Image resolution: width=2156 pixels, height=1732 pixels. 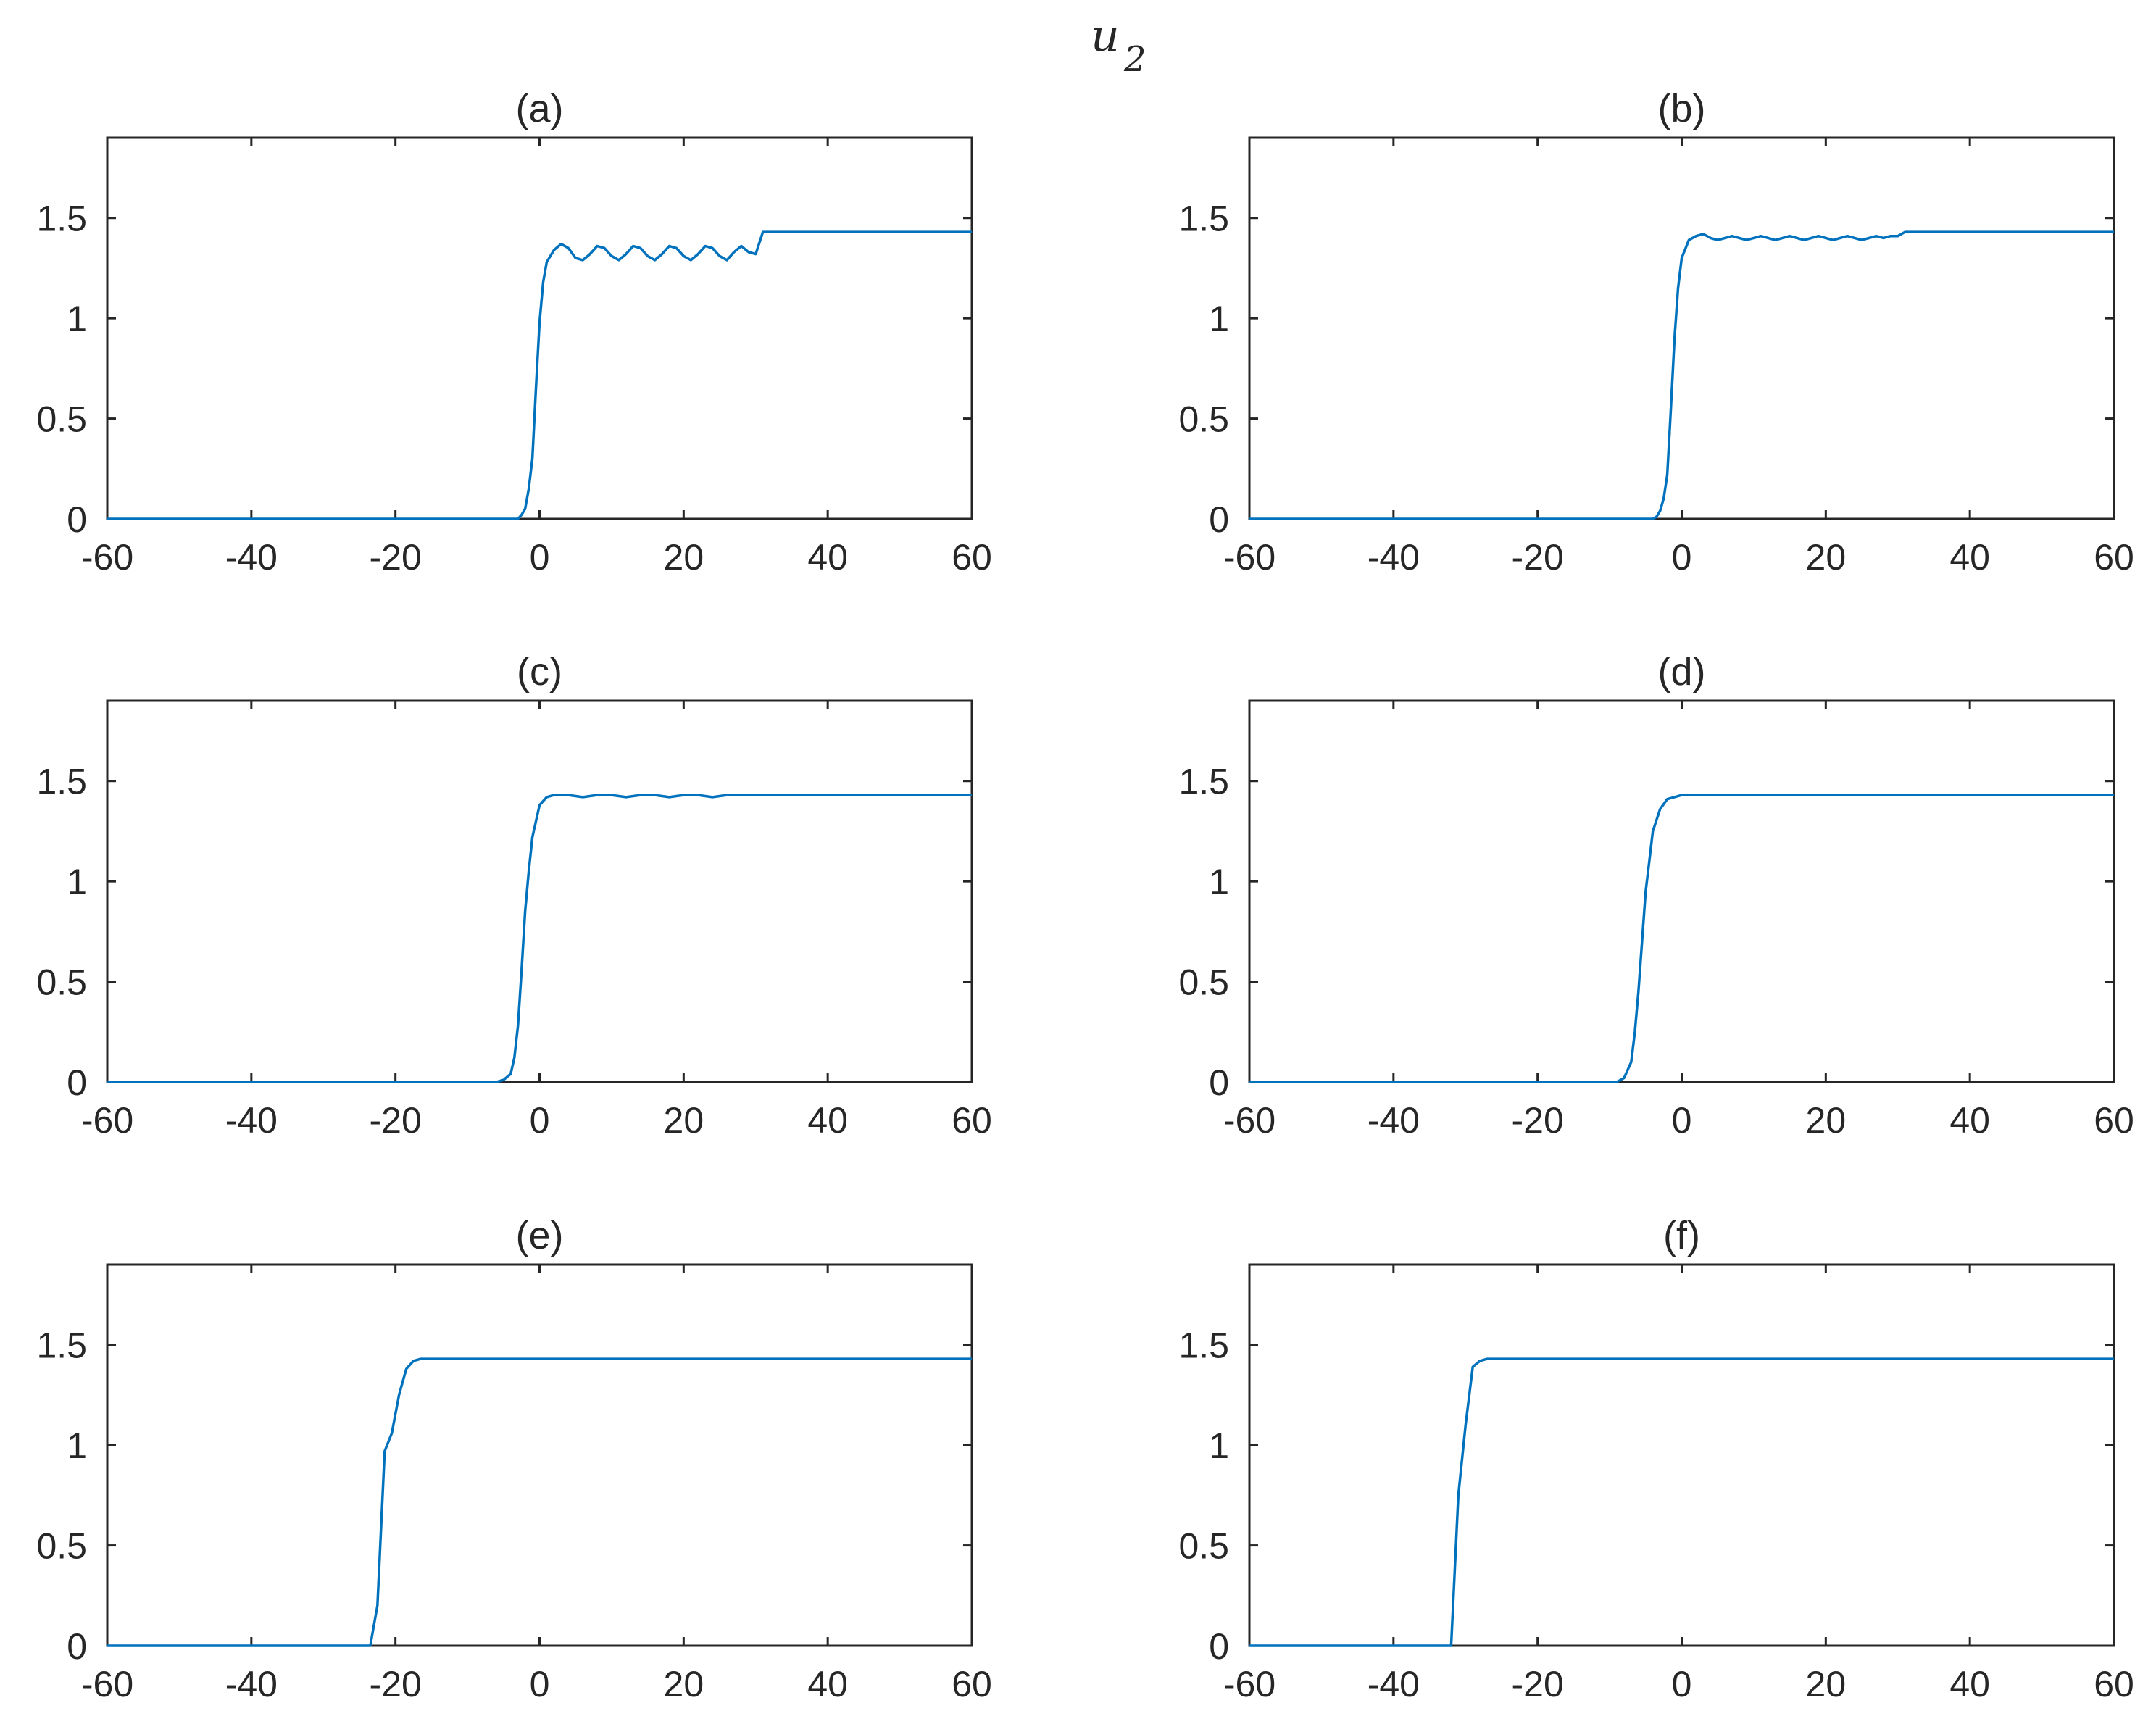 I want to click on subplot-b: (b) -60 -40 -20 0 20 40 60 0 0.5 1 1.5, so click(x=1656, y=332).